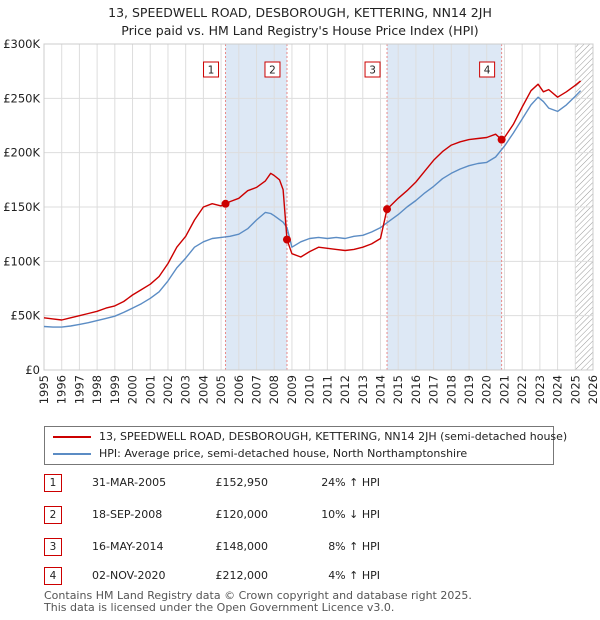  What do you see at coordinates (593, 389) in the screenshot?
I see `x-tick-label: 2026` at bounding box center [593, 389].